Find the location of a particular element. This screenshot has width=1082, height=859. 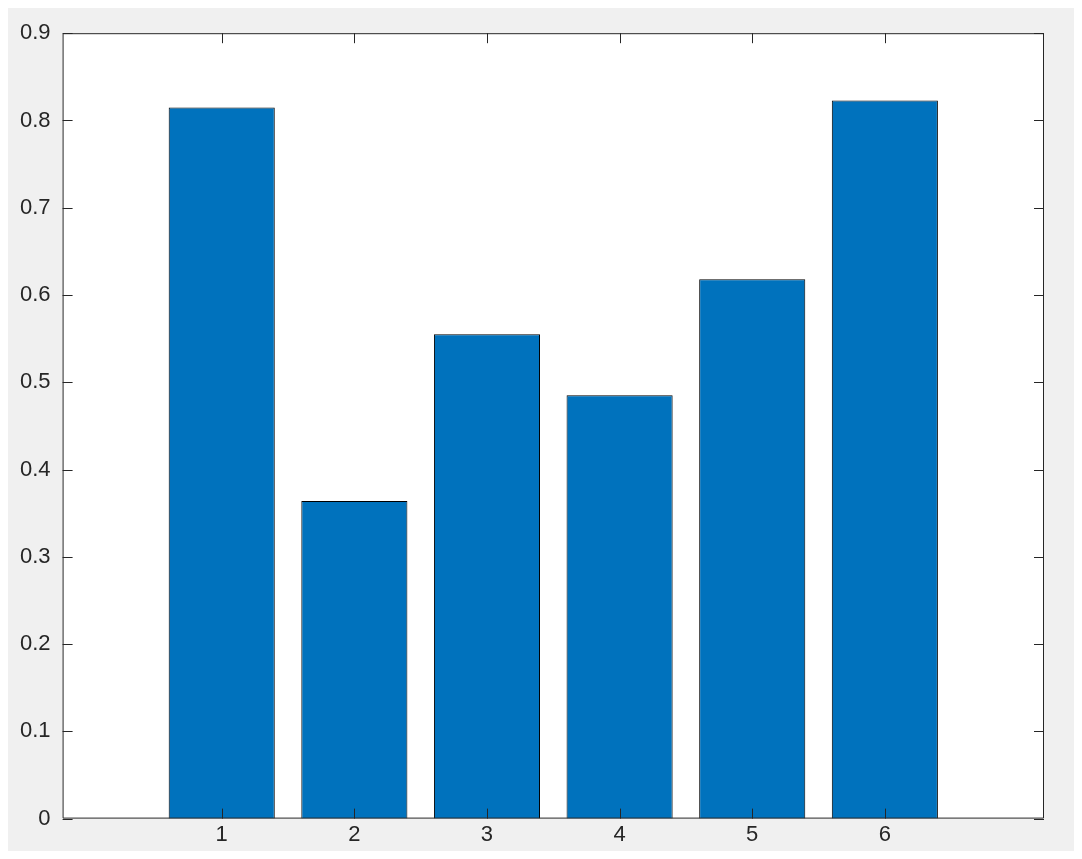

x-tick-label: 6 is located at coordinates (884, 833).